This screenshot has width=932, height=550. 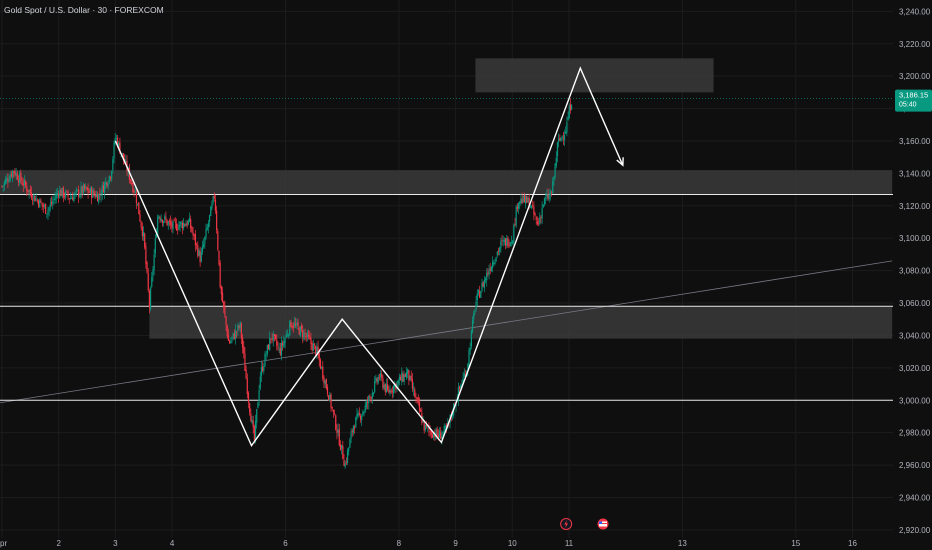 What do you see at coordinates (915, 173) in the screenshot?
I see `price-tick-label: 3,140.00` at bounding box center [915, 173].